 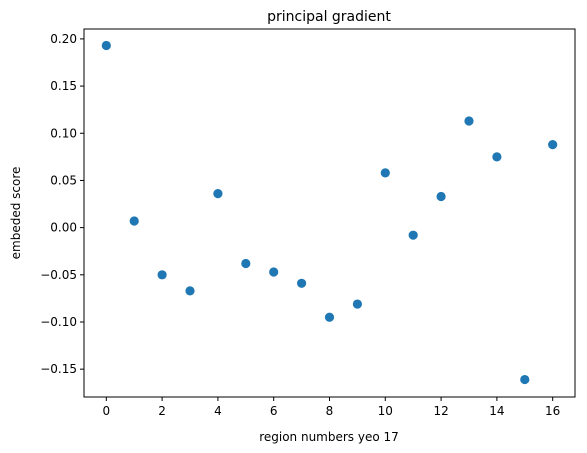 What do you see at coordinates (58, 369) in the screenshot?
I see `y-tick-label: −0.15` at bounding box center [58, 369].